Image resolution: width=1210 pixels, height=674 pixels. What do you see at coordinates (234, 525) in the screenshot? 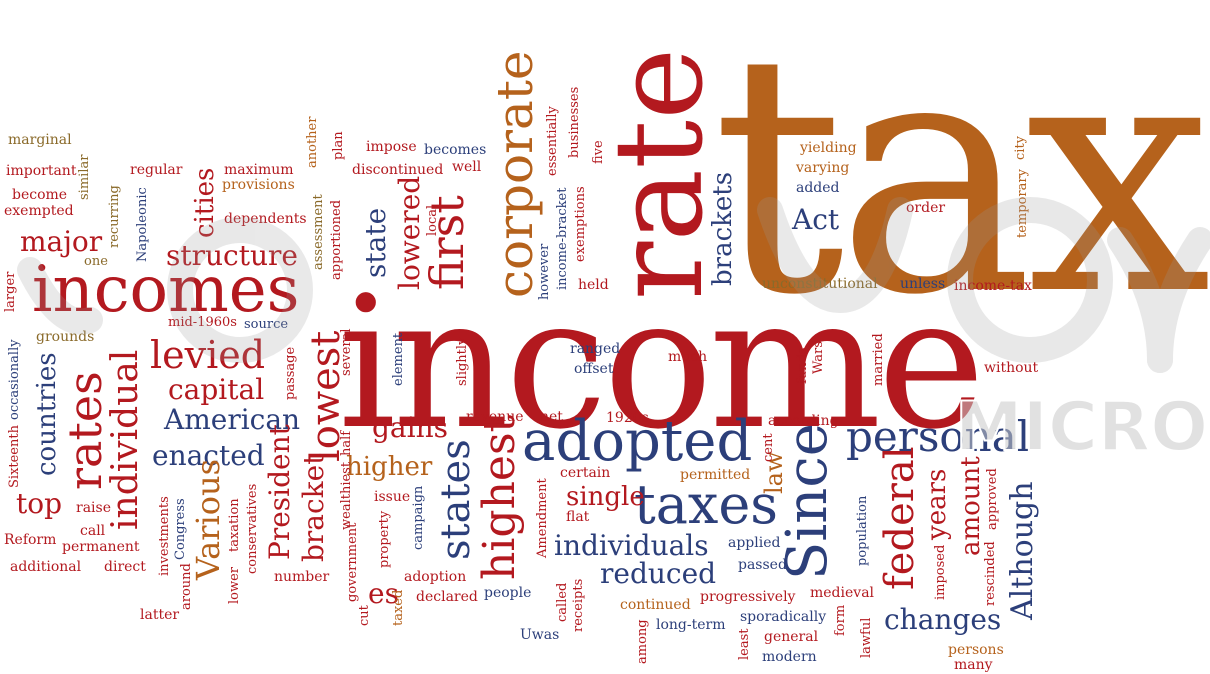
I see `word-taxation: taxation` at bounding box center [234, 525].